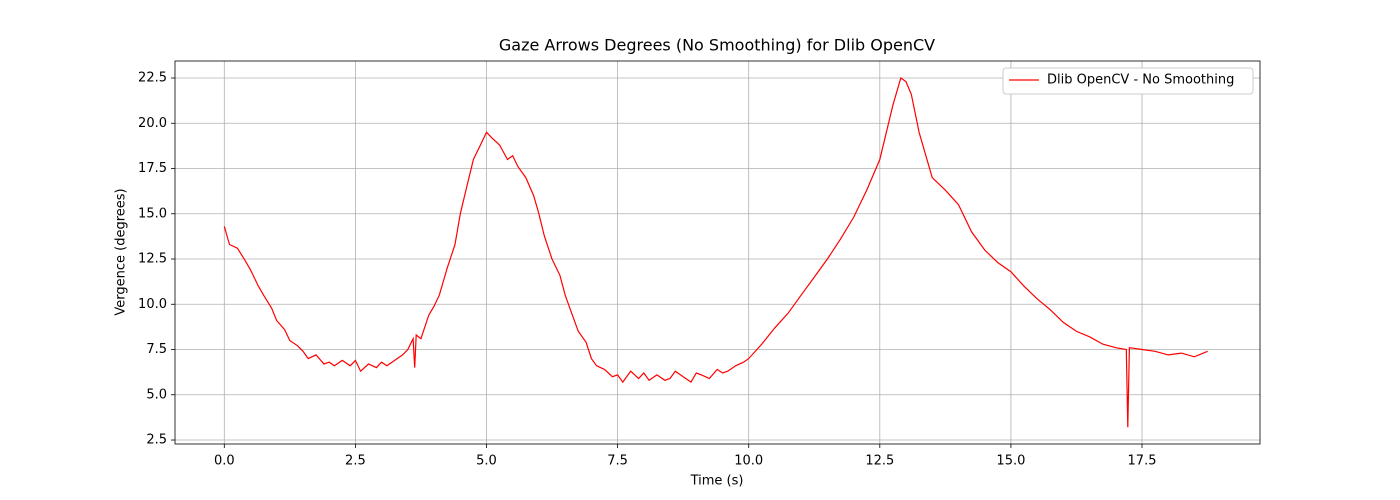 The height and width of the screenshot is (500, 1400). Describe the element at coordinates (1010, 461) in the screenshot. I see `x-tick-label: 15.0` at that location.